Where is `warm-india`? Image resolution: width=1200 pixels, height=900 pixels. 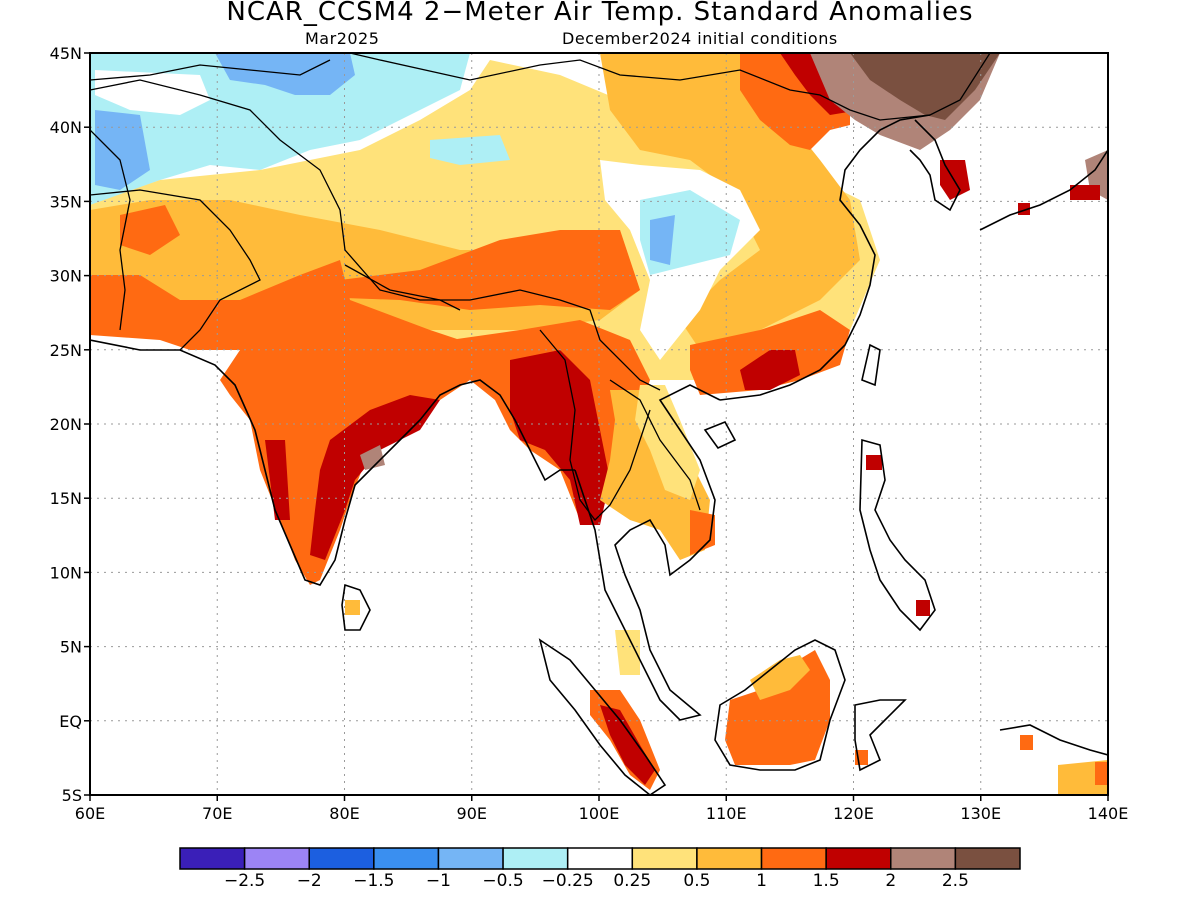
warm-india is located at coordinates (280, 422).